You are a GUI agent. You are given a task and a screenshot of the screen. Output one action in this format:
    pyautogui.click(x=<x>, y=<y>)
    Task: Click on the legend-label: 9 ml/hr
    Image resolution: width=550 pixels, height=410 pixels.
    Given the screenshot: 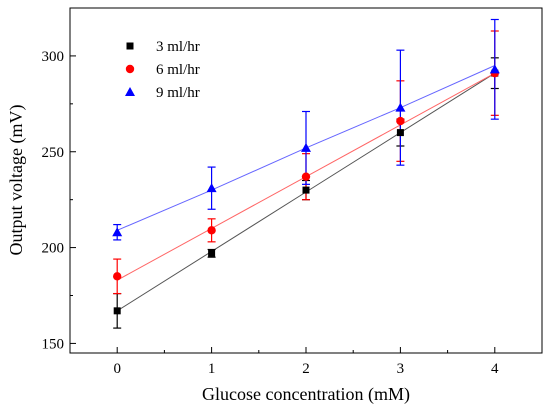 What is the action you would take?
    pyautogui.click(x=178, y=93)
    